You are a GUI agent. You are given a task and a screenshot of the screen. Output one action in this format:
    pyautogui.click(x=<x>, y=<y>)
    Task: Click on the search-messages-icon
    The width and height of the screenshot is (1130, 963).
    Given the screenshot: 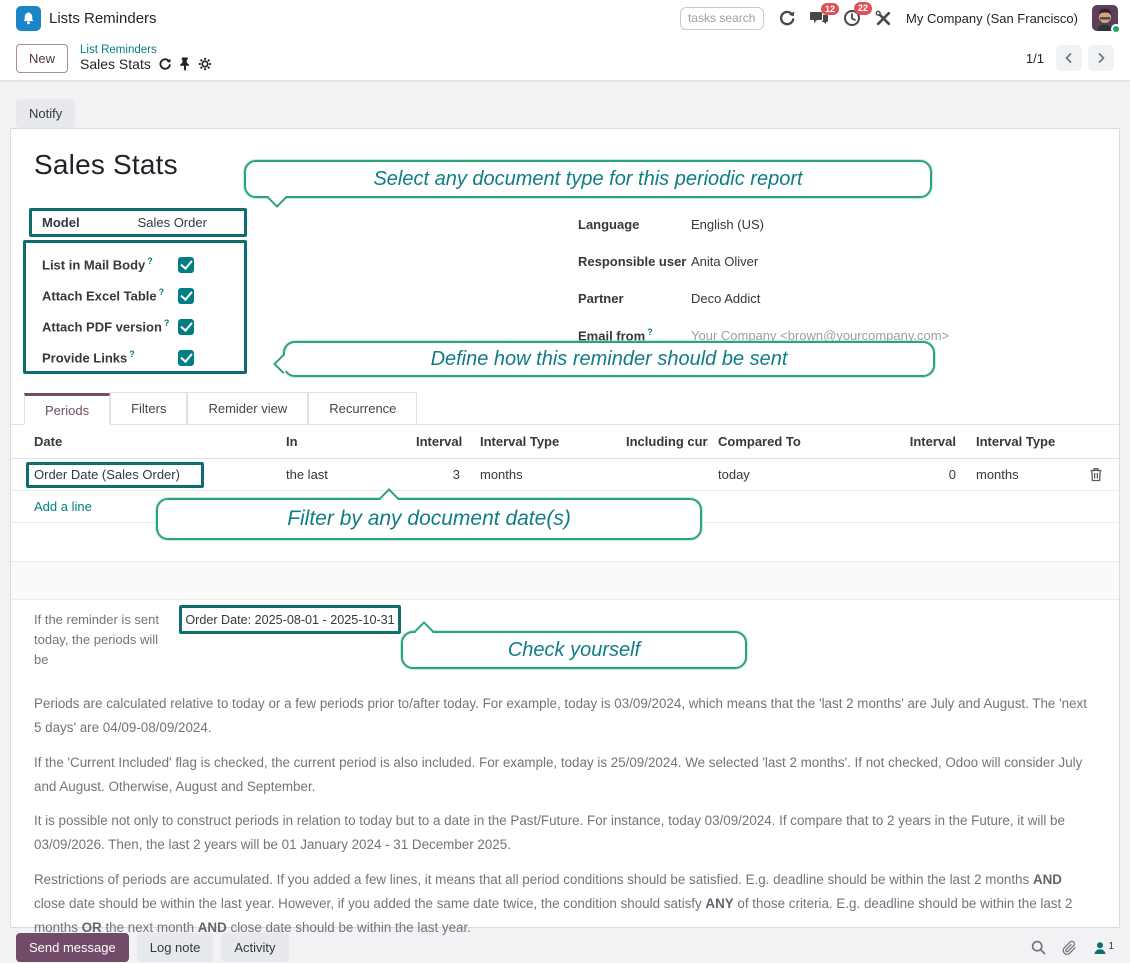 What is the action you would take?
    pyautogui.click(x=1038, y=947)
    